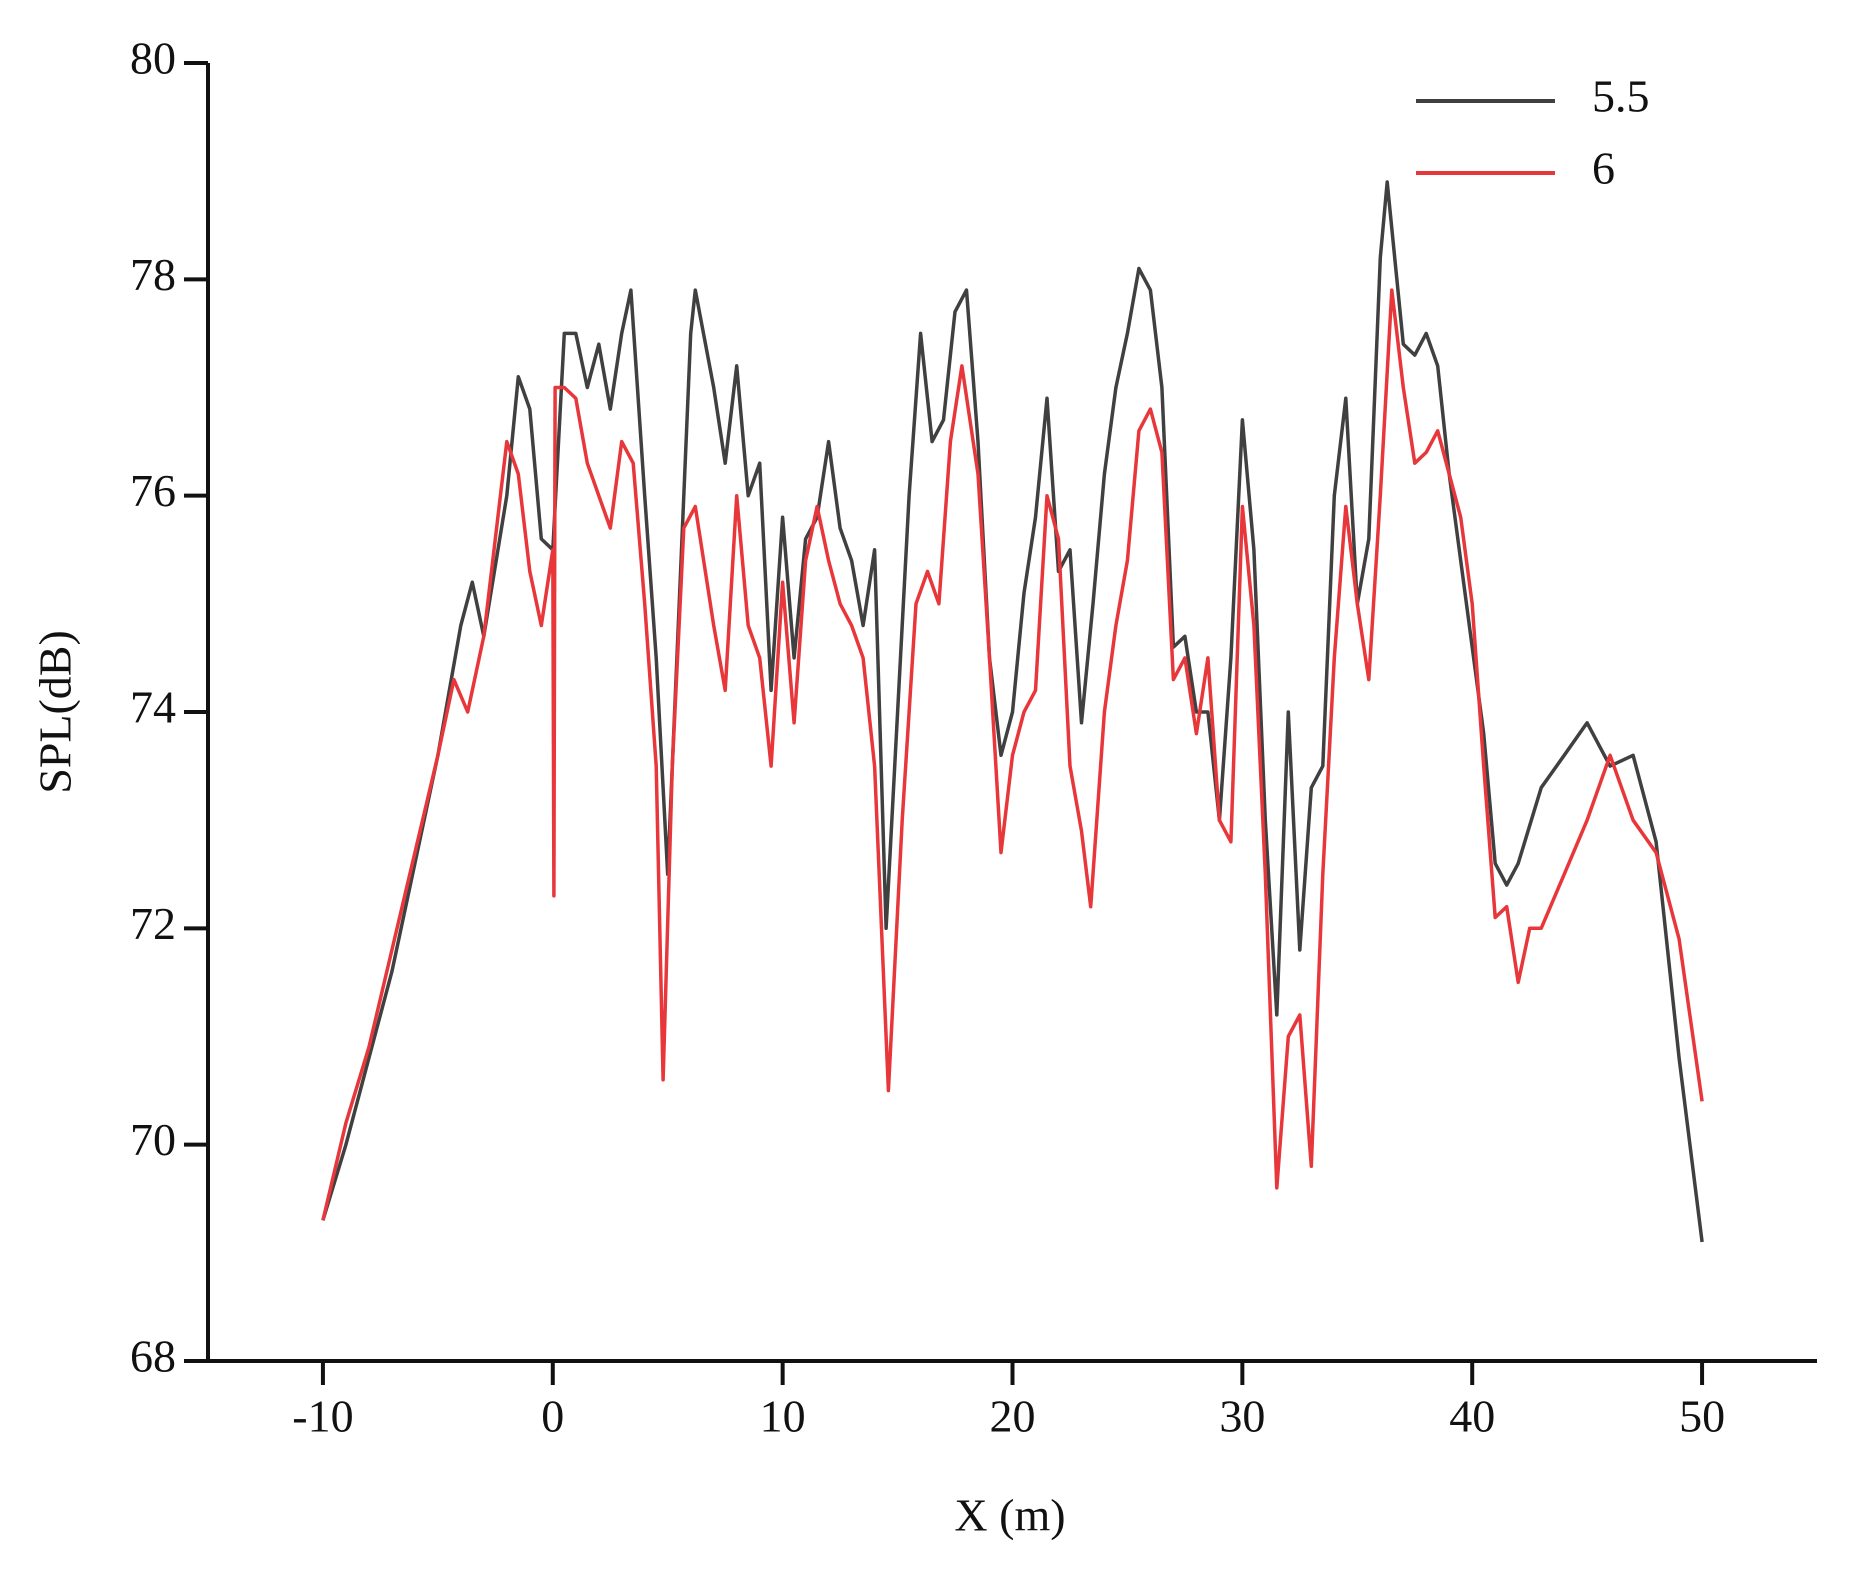  Describe the element at coordinates (1621, 96) in the screenshot. I see `legend-label: 5.5` at that location.